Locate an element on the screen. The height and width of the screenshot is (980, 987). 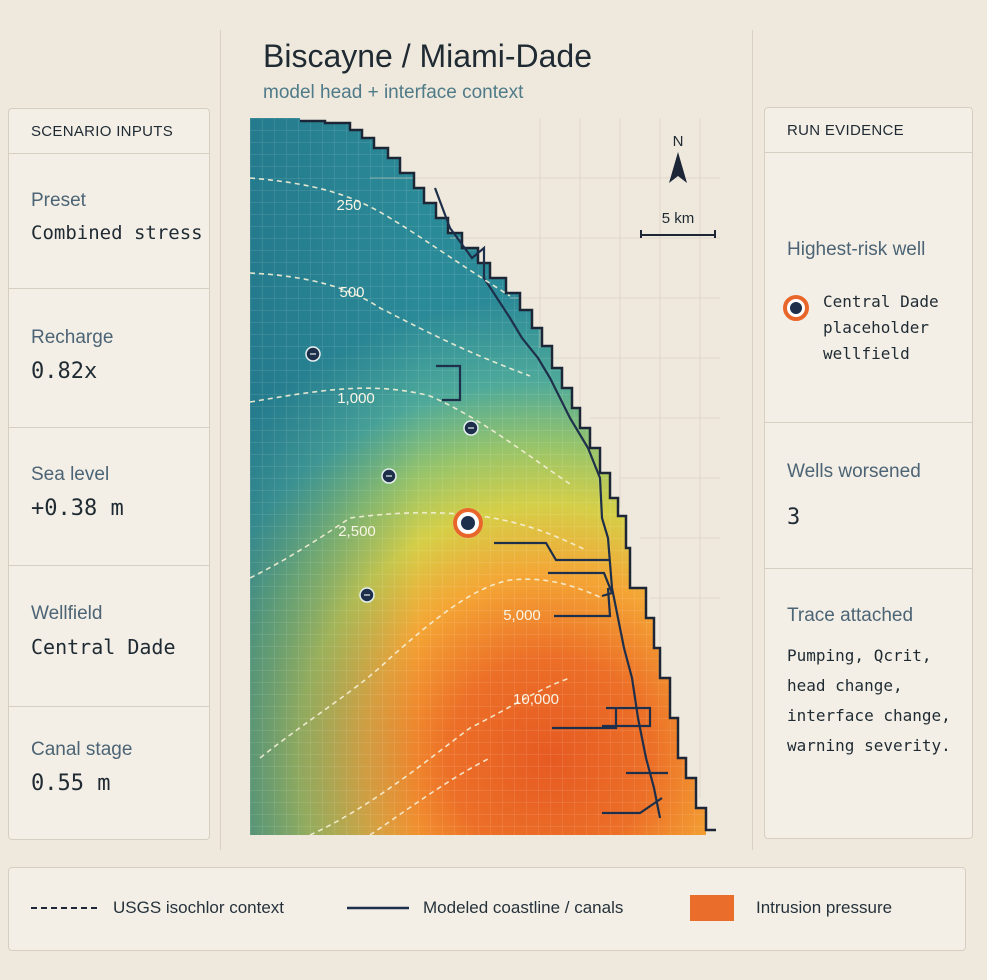
north-label: N is located at coordinates (678, 141).